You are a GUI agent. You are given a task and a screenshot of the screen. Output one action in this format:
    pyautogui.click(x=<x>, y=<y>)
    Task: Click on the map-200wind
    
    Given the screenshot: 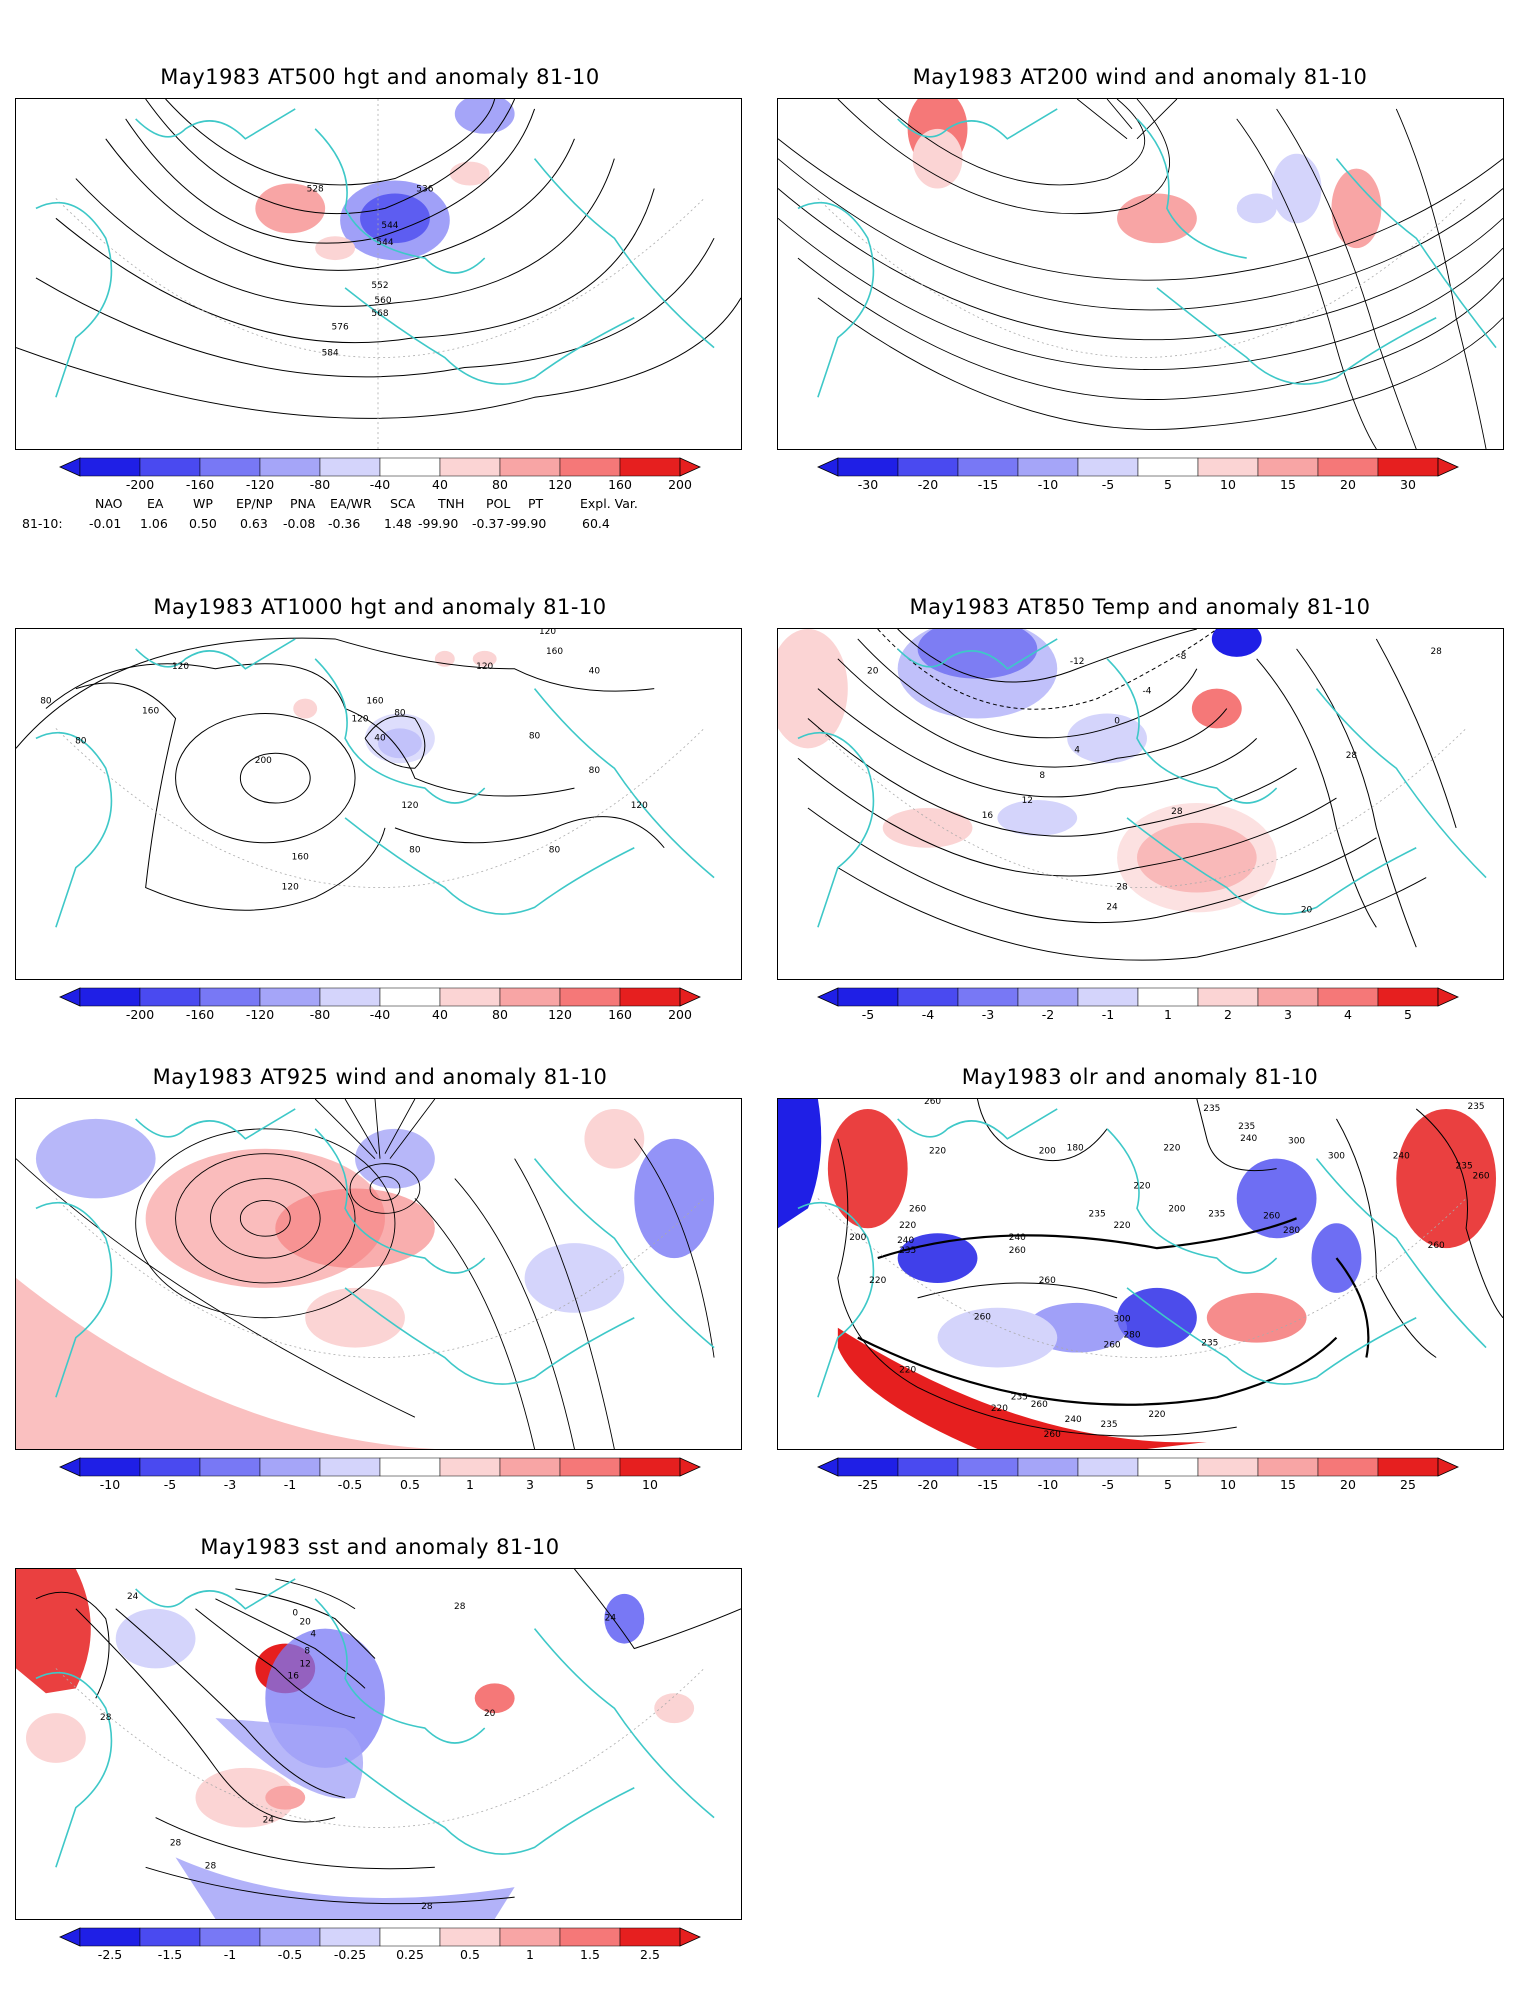 What is the action you would take?
    pyautogui.click(x=1140, y=274)
    